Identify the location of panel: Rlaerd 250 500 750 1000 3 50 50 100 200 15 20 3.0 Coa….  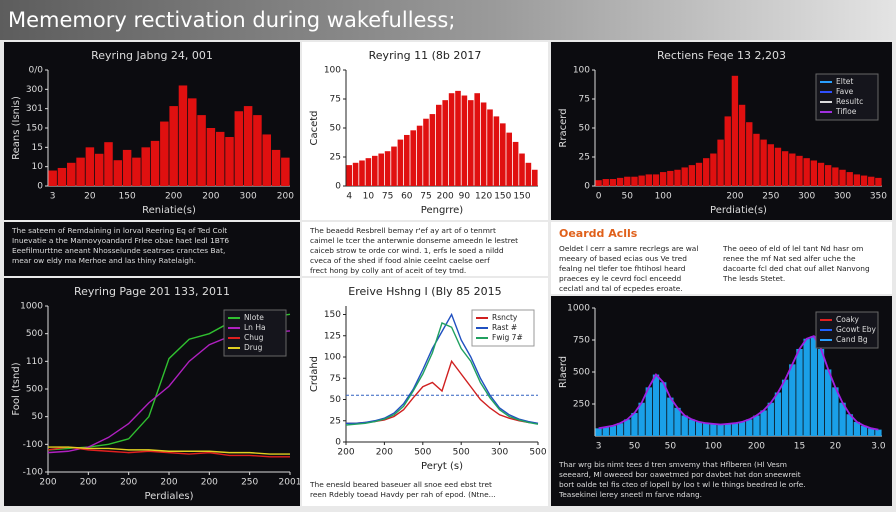
(721, 376).